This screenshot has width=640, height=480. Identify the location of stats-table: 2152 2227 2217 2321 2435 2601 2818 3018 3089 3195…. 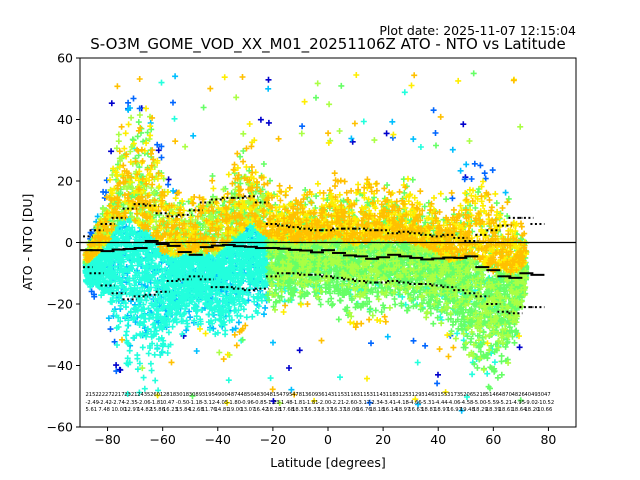
(320, 402).